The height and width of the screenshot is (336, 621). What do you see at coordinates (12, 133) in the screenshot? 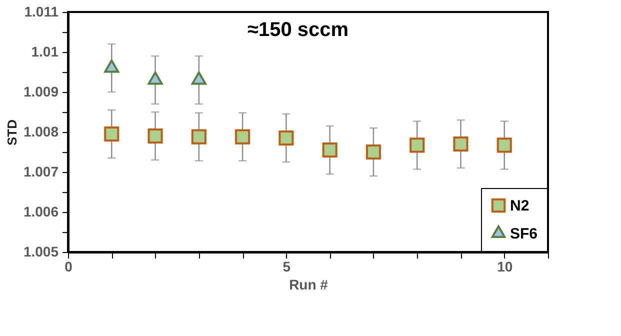
I see `y-axis-title: STD` at bounding box center [12, 133].